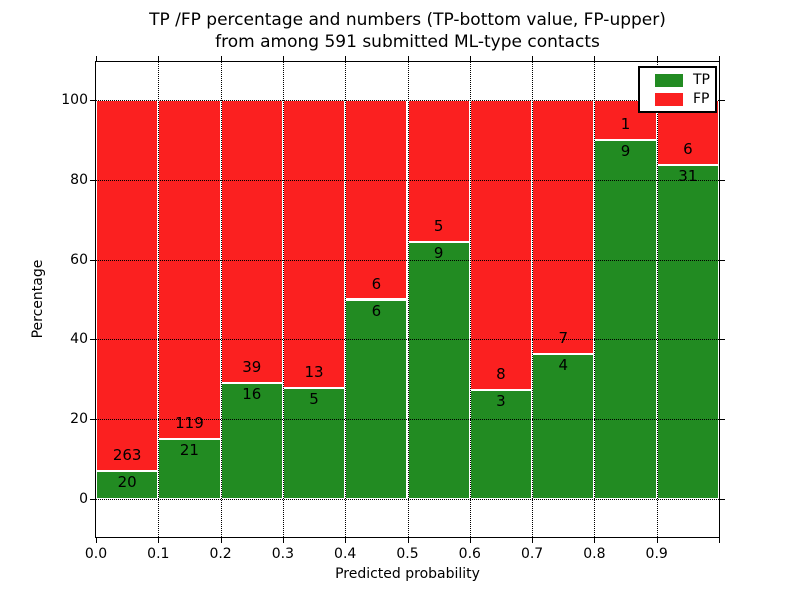 The image size is (800, 600). What do you see at coordinates (669, 80) in the screenshot?
I see `tp-swatch-icon` at bounding box center [669, 80].